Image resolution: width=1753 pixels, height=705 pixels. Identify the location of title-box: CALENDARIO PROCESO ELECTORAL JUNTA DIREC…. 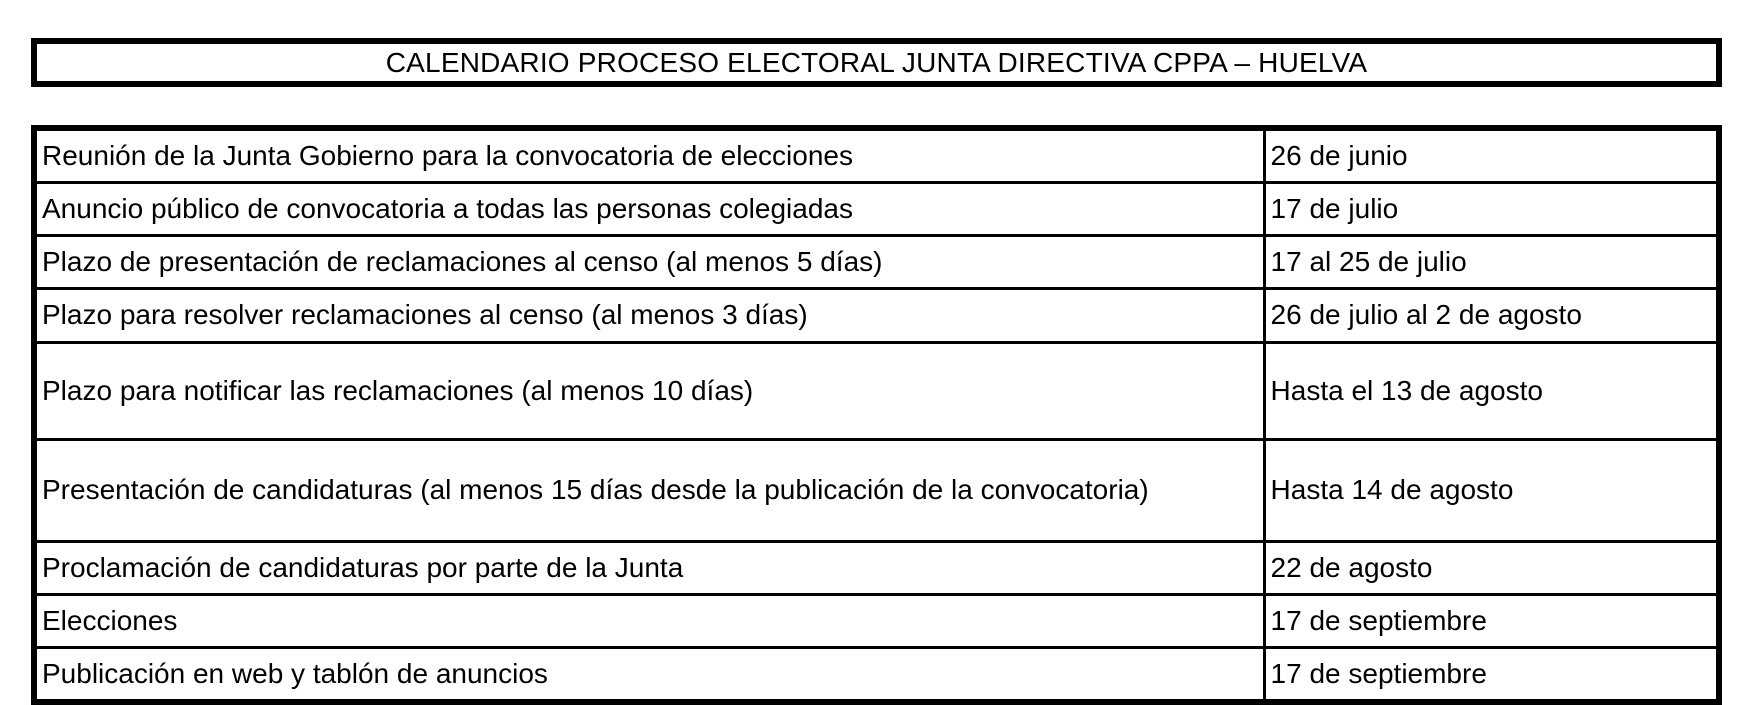
(876, 62).